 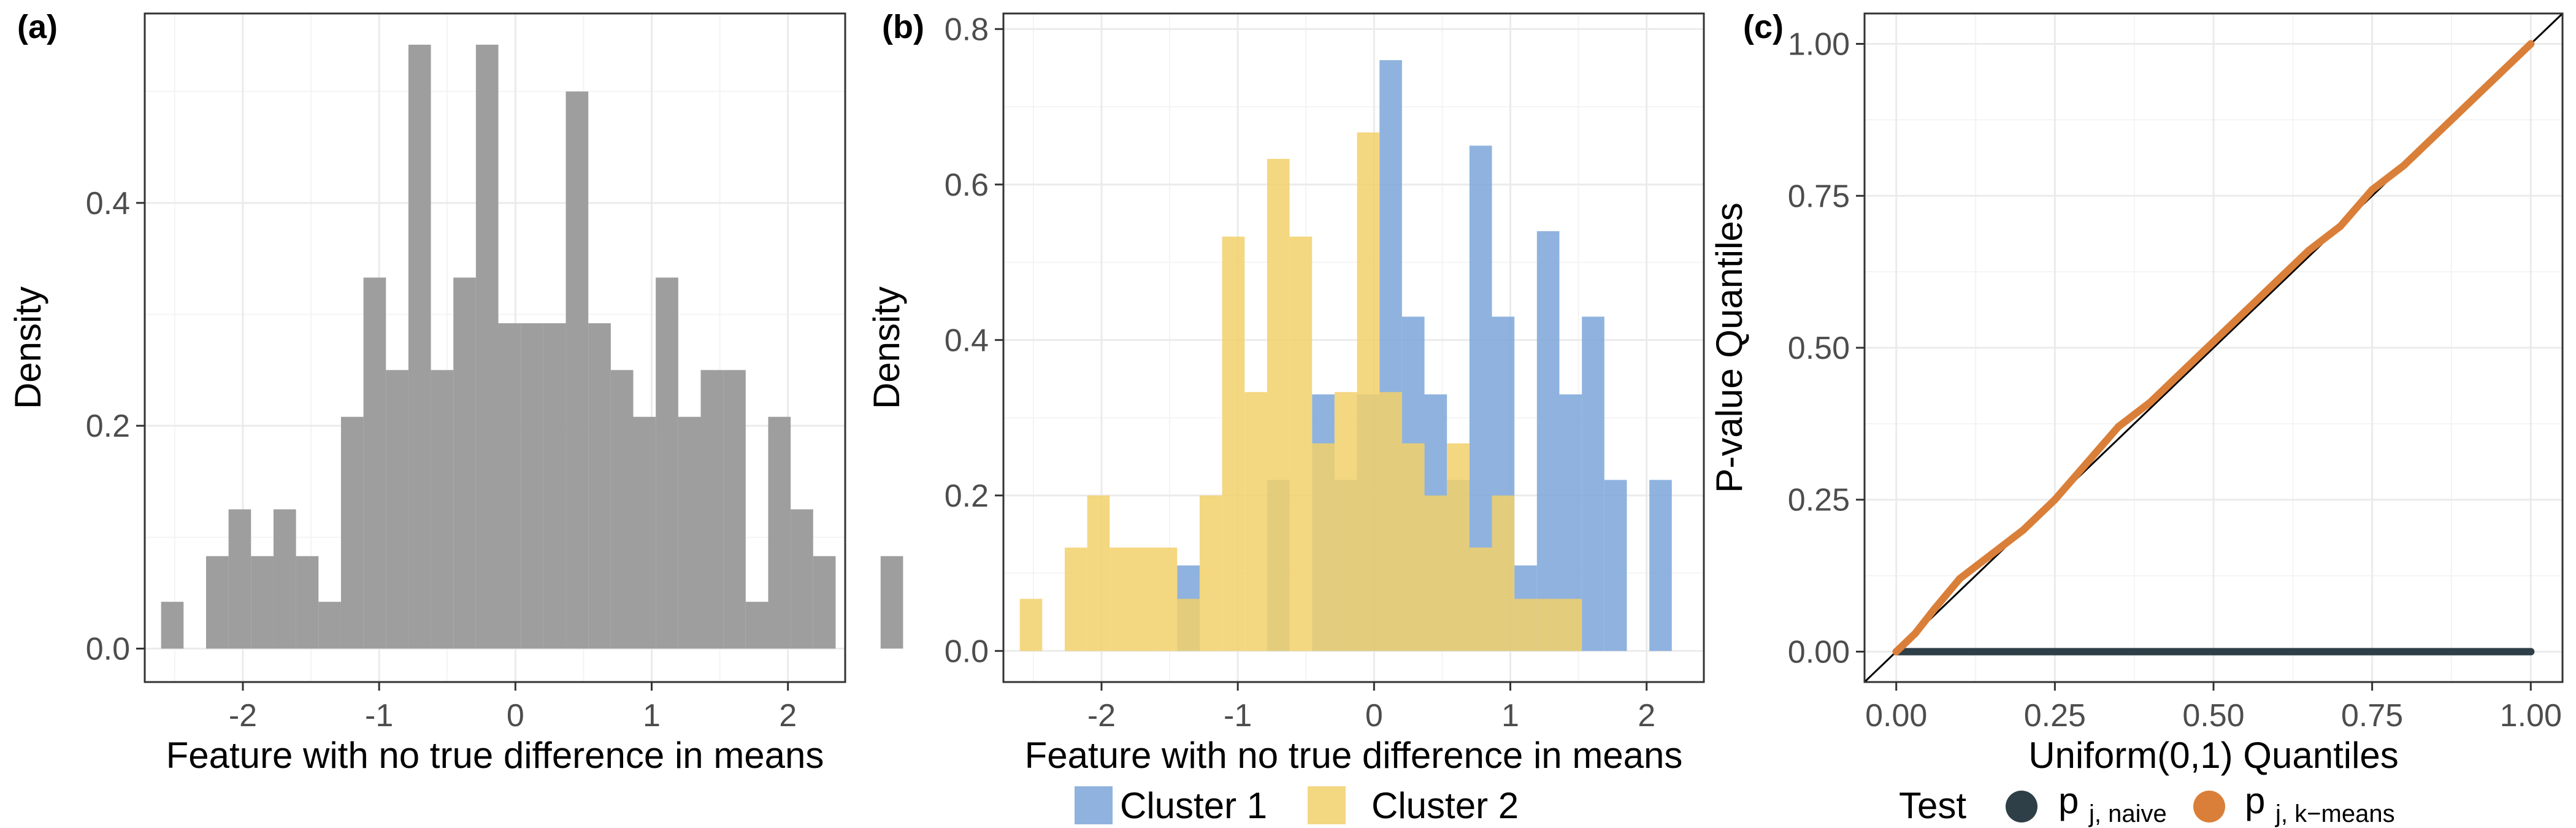 What do you see at coordinates (2255, 800) in the screenshot?
I see `legend-kmeans-main: p` at bounding box center [2255, 800].